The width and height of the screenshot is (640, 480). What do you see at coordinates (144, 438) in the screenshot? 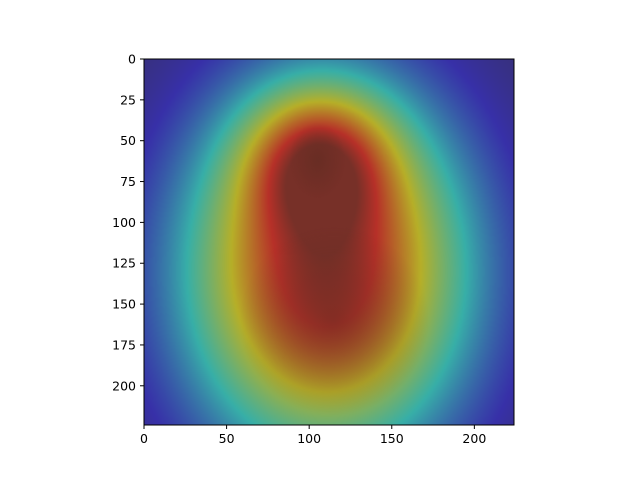
I see `x-tick-label: 0` at bounding box center [144, 438].